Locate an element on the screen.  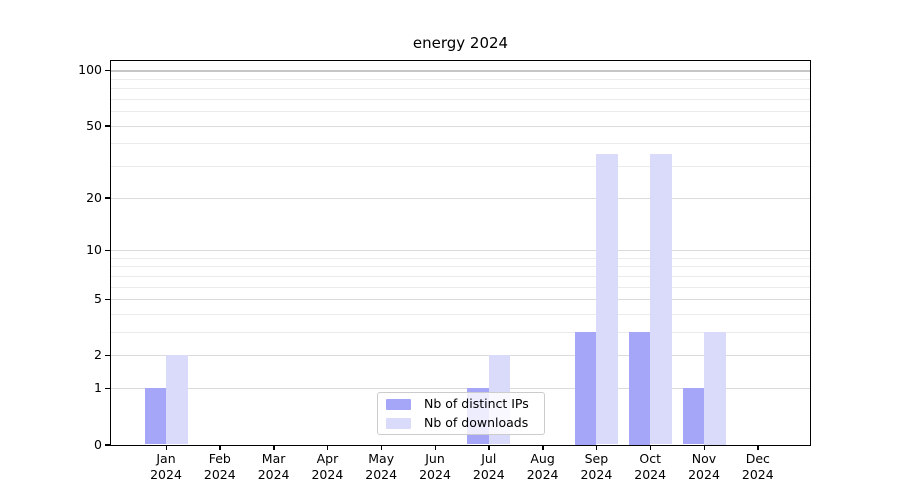
bar-distinct-ips-oct is located at coordinates (639, 388).